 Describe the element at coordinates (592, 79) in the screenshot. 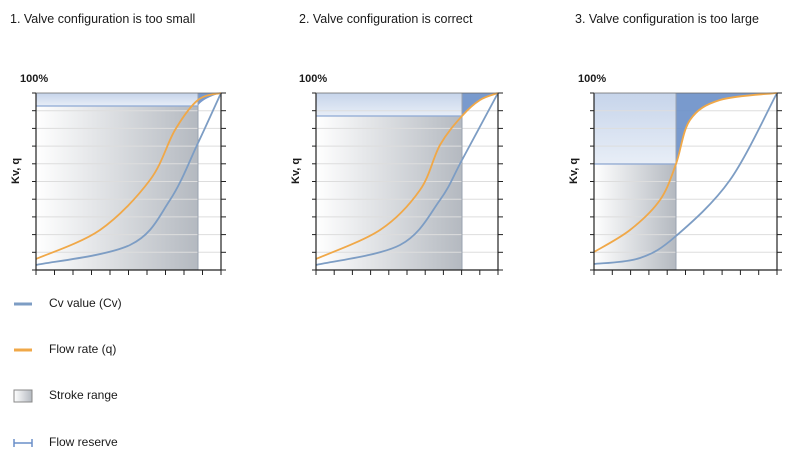

I see `top-label-3: 100%` at that location.